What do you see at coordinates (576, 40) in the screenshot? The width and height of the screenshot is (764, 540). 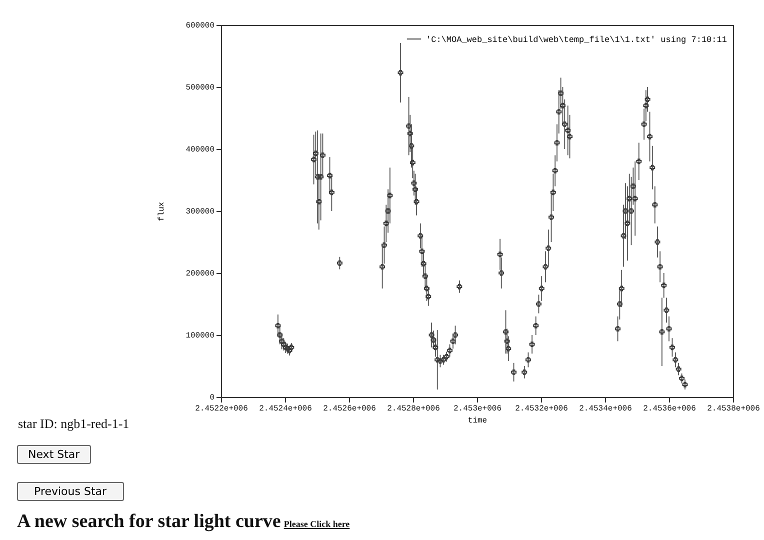 I see `legend-label: 'C:\MOA_web_site\build\web\temp_file\1\1.txt' using 7:10:11` at bounding box center [576, 40].